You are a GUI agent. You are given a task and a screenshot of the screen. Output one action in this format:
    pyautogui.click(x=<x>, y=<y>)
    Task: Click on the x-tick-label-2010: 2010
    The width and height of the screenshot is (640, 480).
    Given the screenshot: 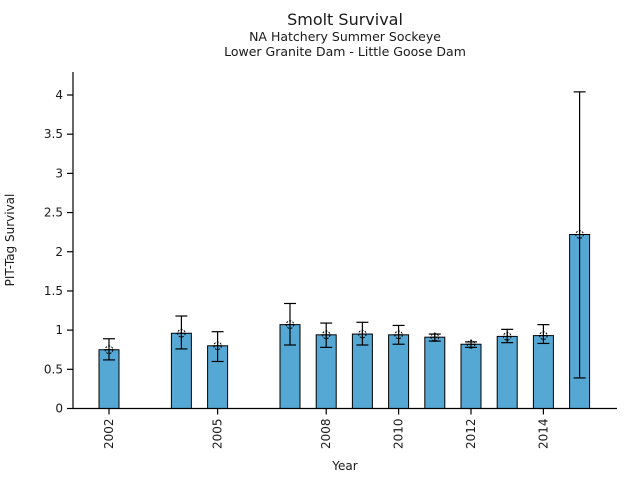 What is the action you would take?
    pyautogui.click(x=399, y=434)
    